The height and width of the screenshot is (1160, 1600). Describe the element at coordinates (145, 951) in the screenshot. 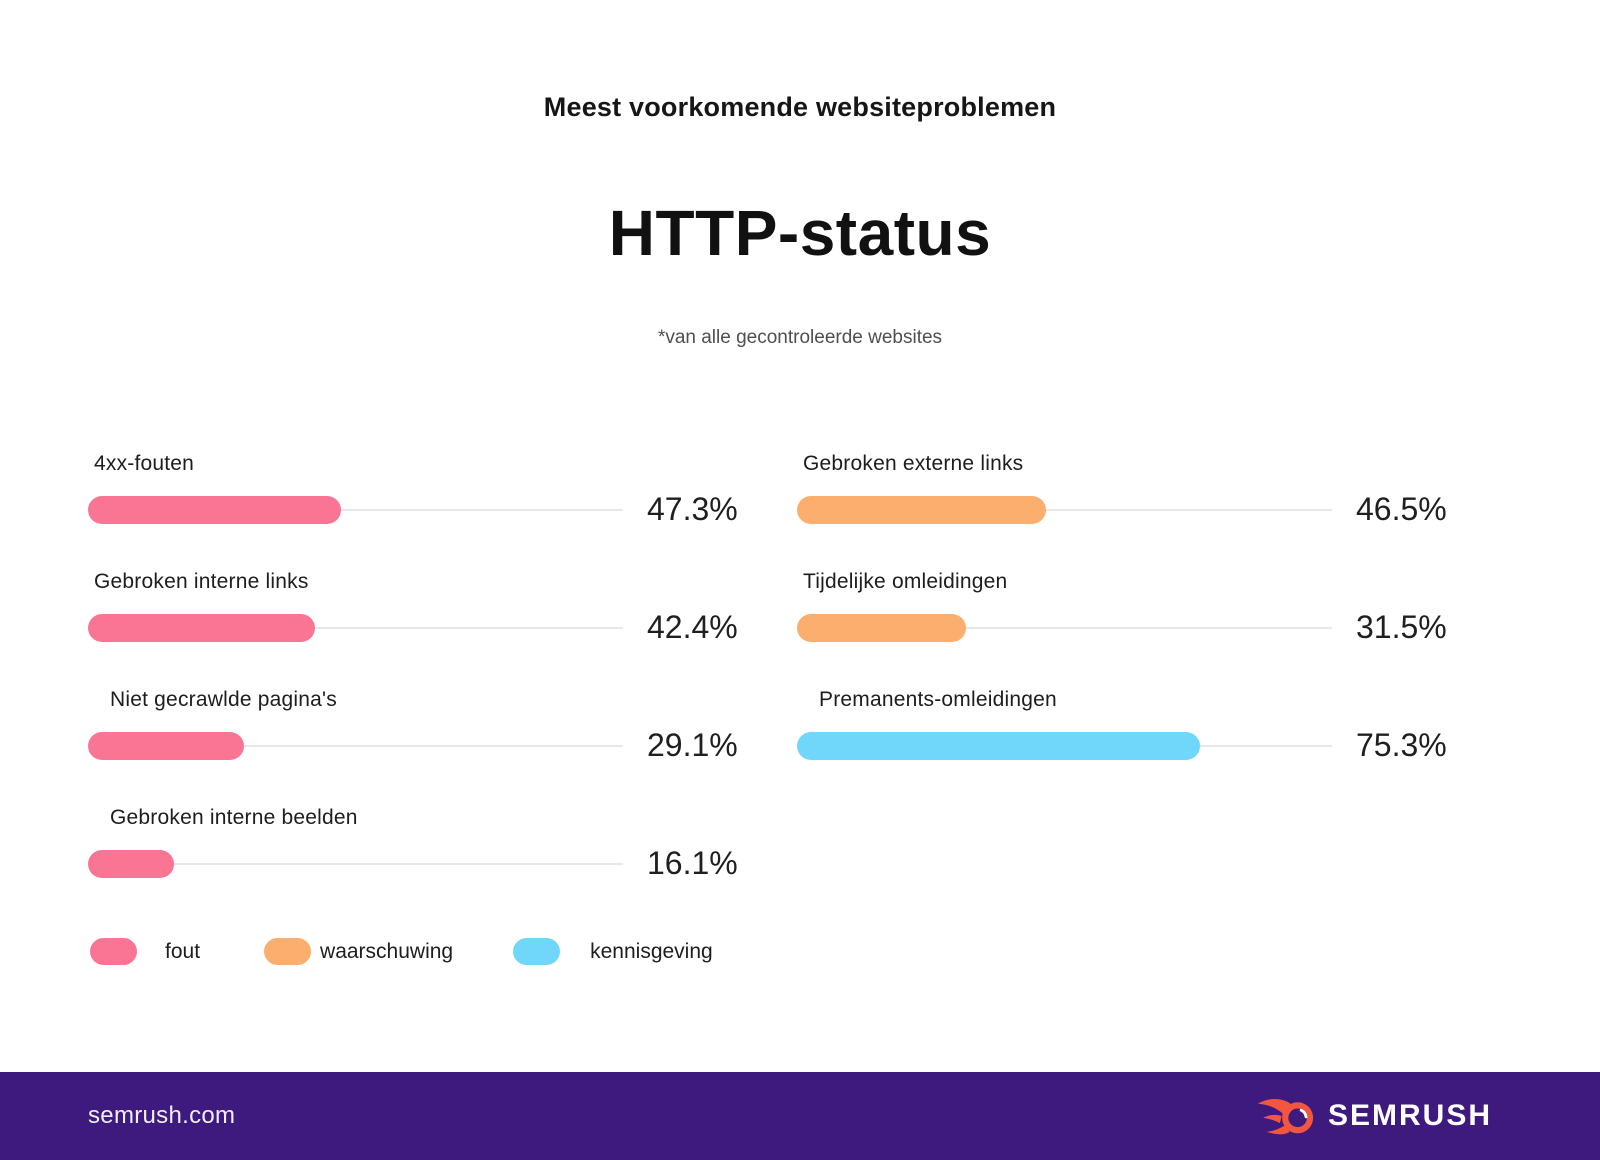

I see `legend-item-fout: fout` at that location.